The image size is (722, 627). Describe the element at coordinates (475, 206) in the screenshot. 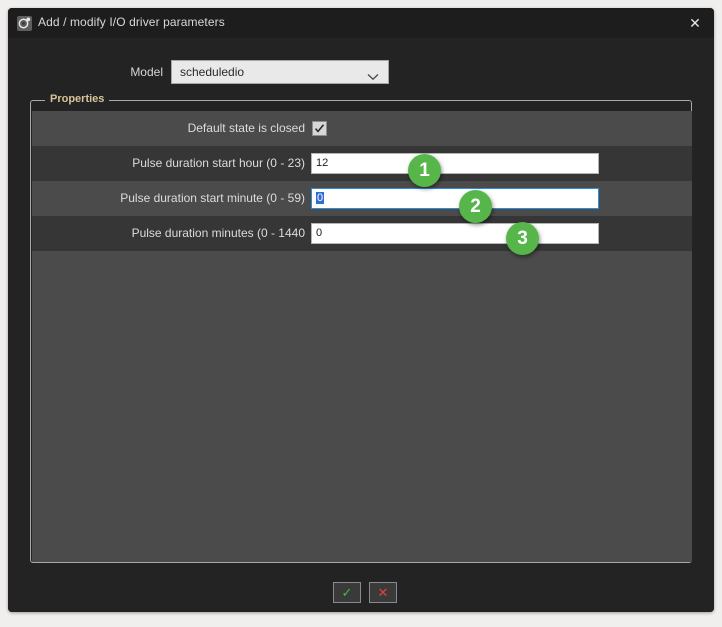

I see `annotation-badge-2: 2` at that location.